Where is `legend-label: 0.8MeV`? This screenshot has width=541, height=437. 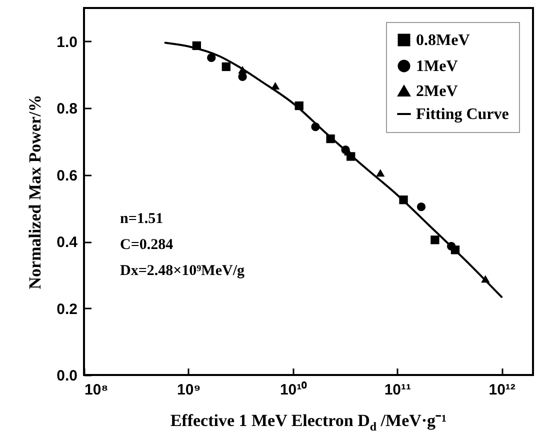
legend-label: 0.8MeV is located at coordinates (443, 40).